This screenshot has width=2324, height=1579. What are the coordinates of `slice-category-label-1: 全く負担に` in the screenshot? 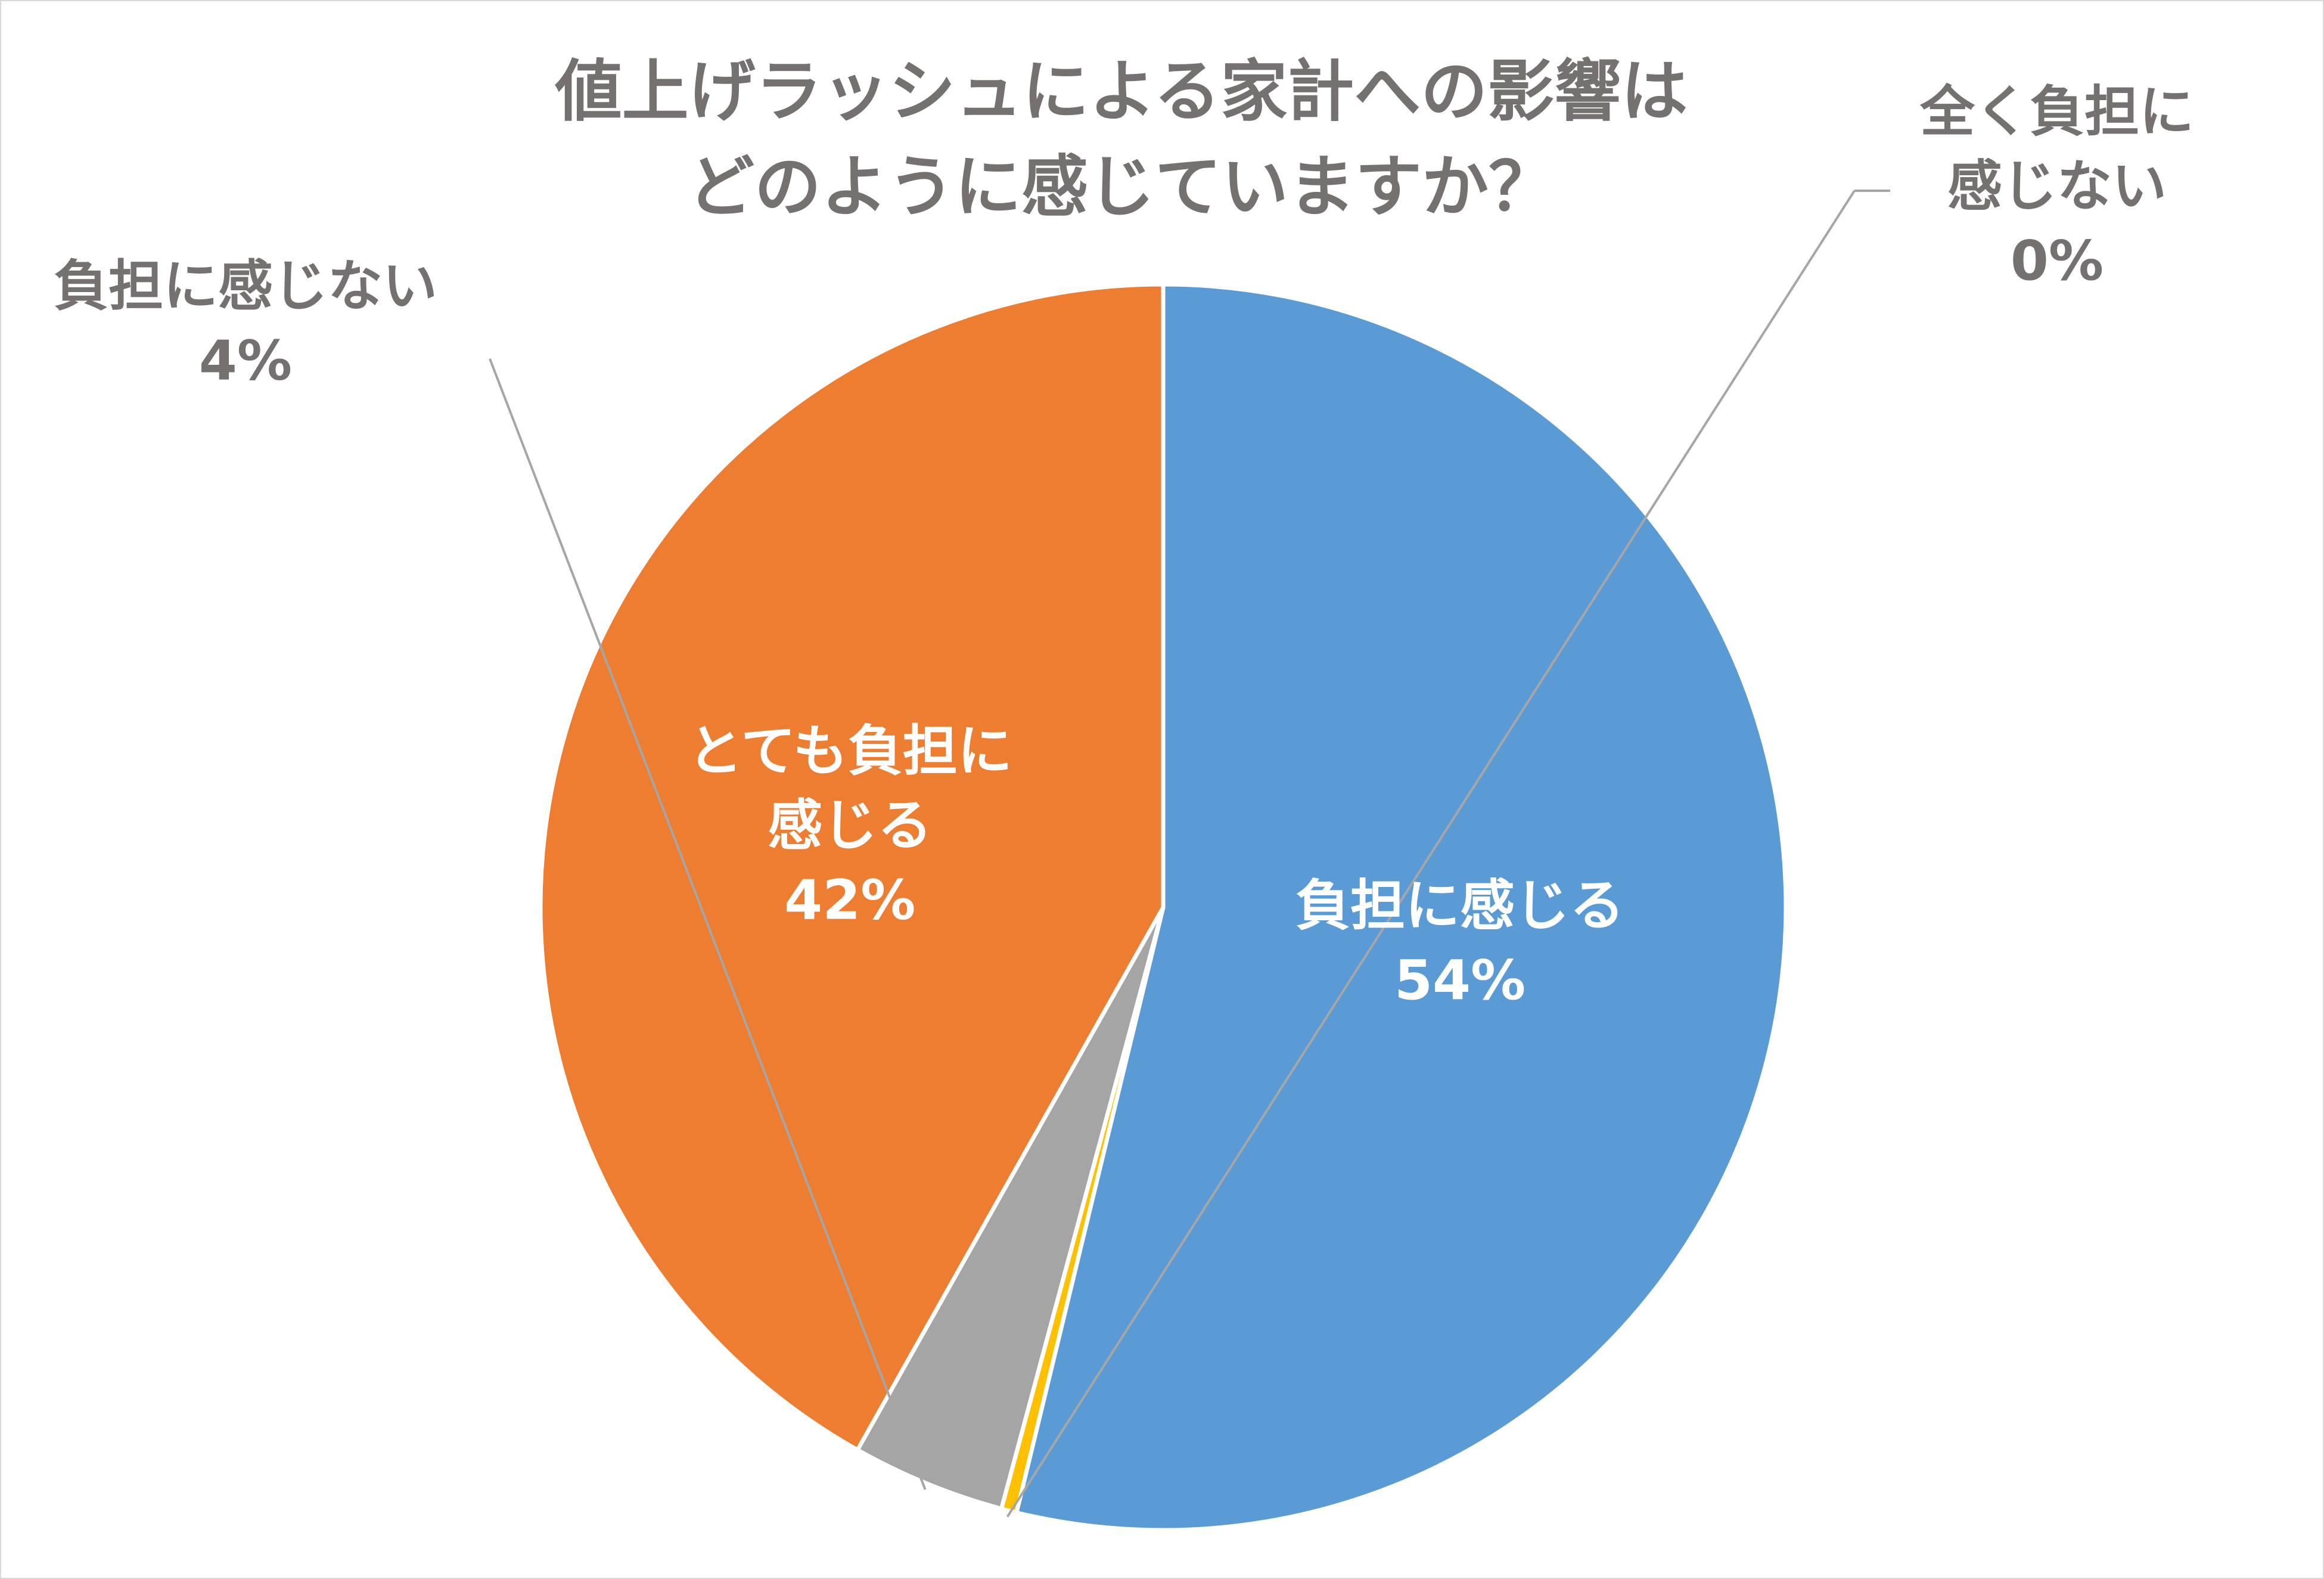 It's located at (2056, 112).